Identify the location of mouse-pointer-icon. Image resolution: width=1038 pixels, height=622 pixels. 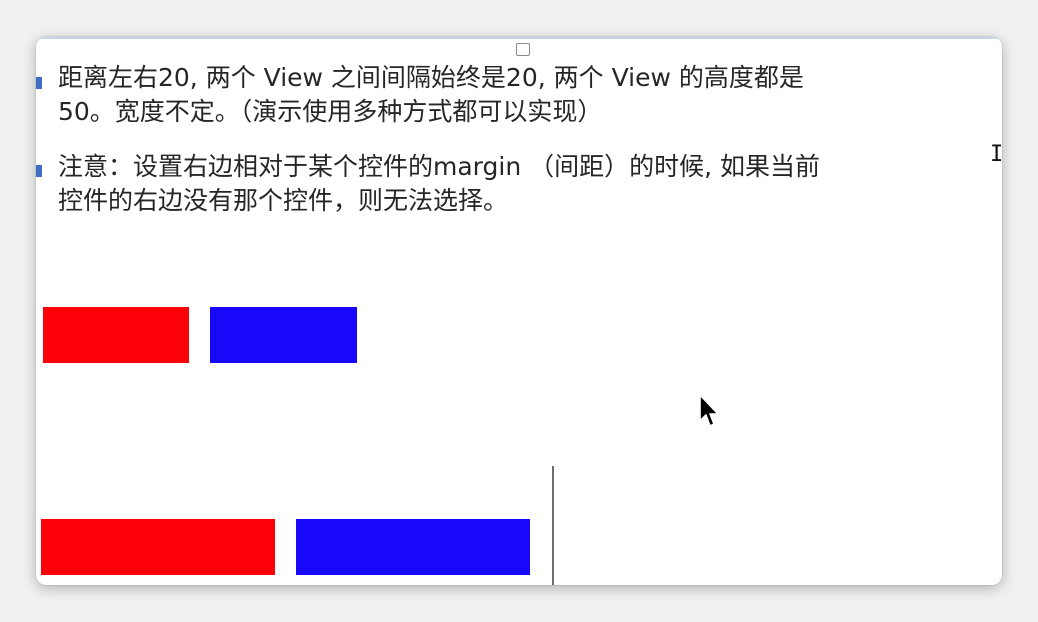
(709, 410).